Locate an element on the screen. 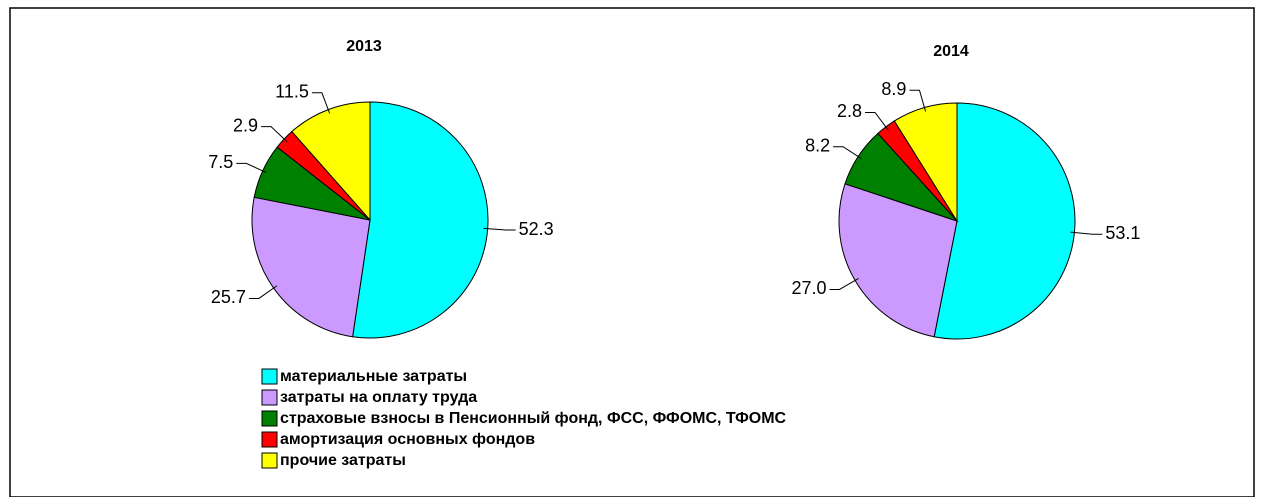 This screenshot has width=1264, height=502. data-label: 11.5 is located at coordinates (292, 92).